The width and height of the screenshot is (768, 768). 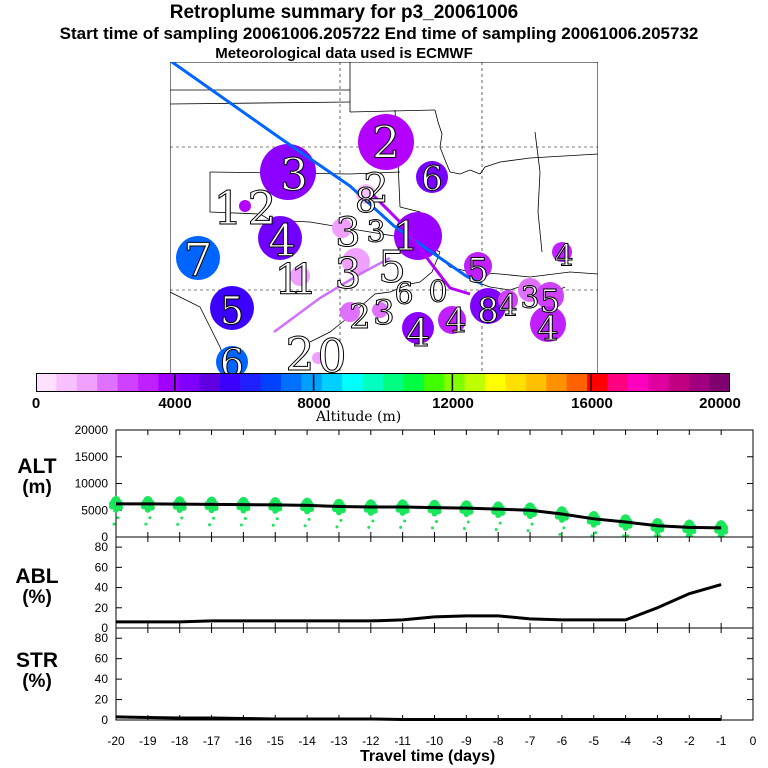 I want to click on plume-number: 7, so click(x=197, y=260).